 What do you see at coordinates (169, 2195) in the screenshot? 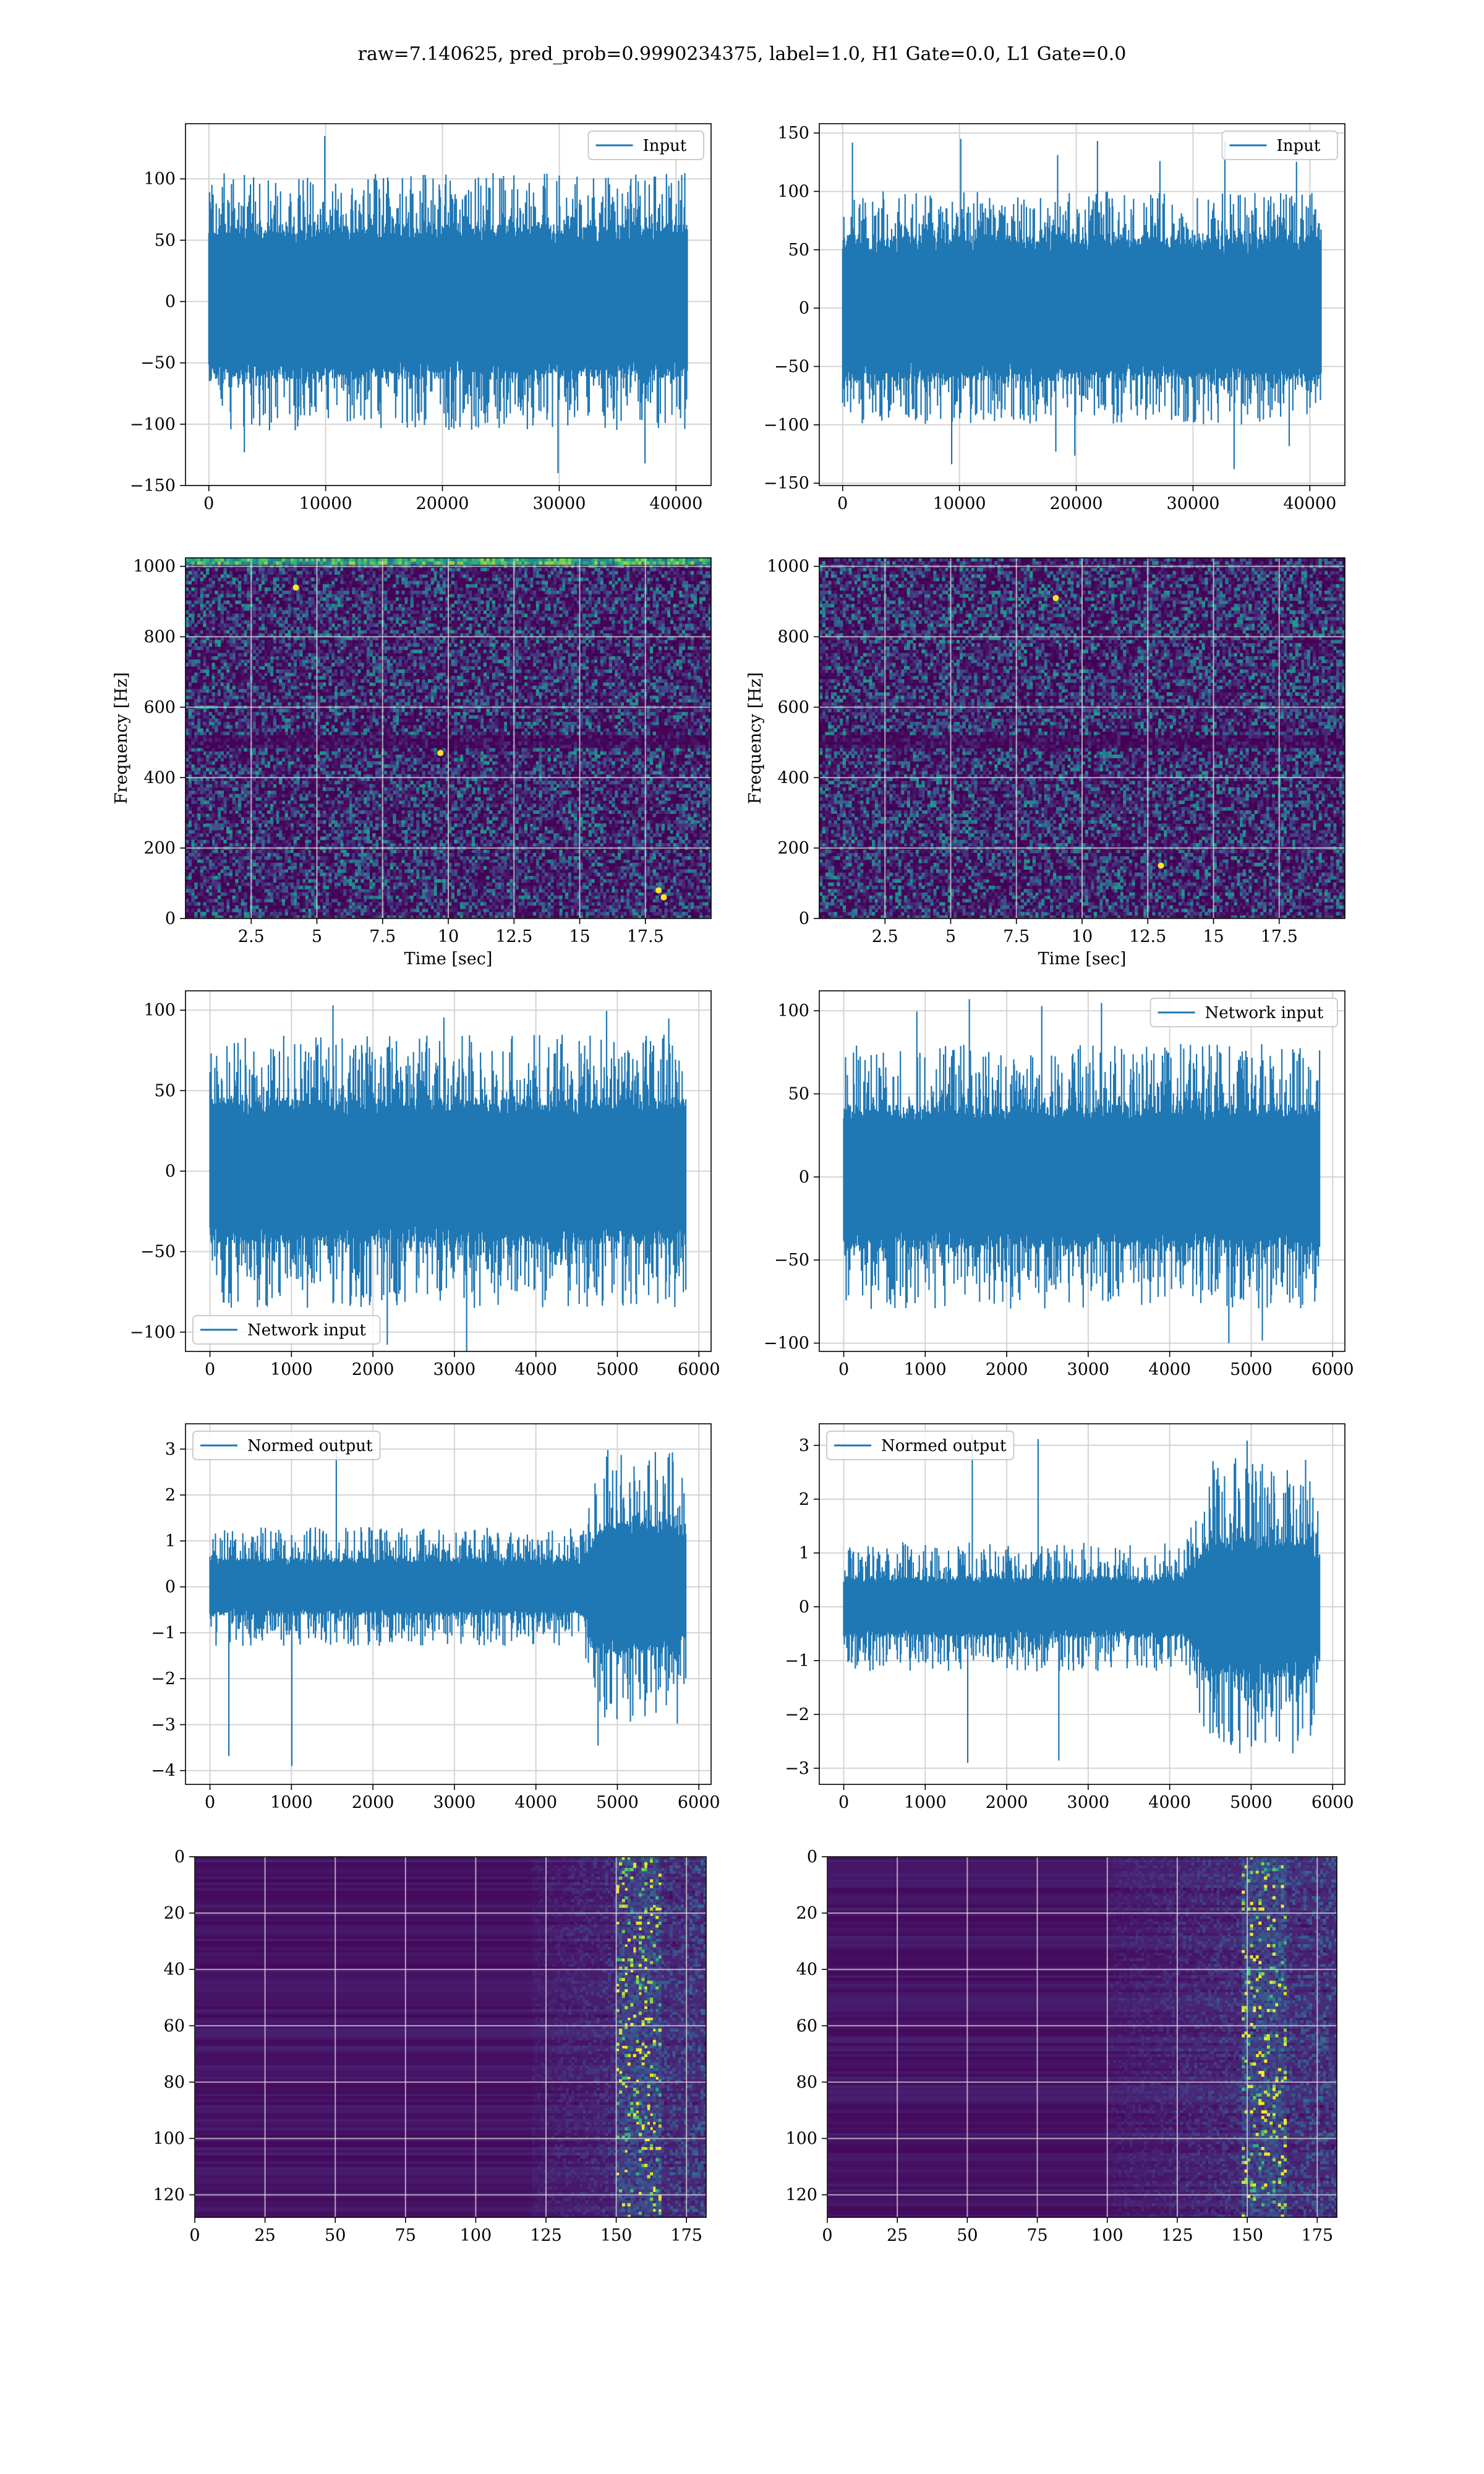
I see `y-tick-label: 120` at bounding box center [169, 2195].